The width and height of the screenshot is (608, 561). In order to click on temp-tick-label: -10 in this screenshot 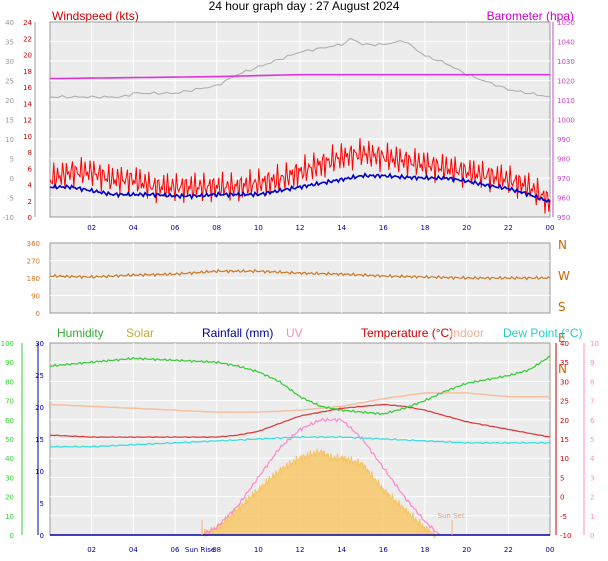, I will do `click(565, 536)`.